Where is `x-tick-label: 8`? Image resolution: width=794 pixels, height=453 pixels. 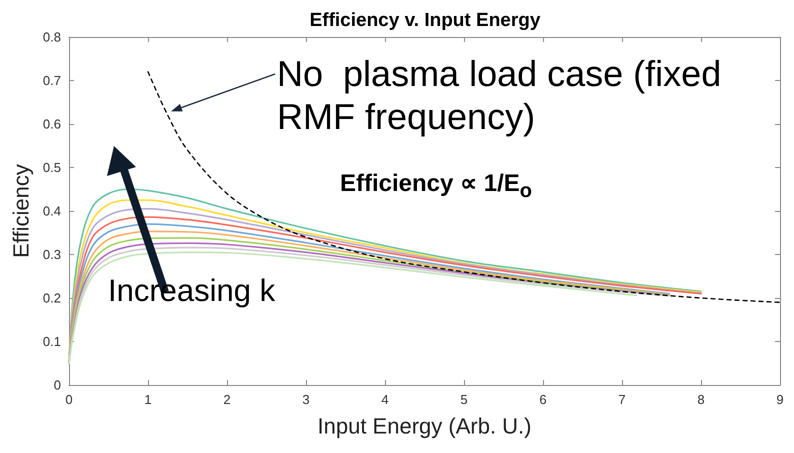
x-tick-label: 8 is located at coordinates (701, 399).